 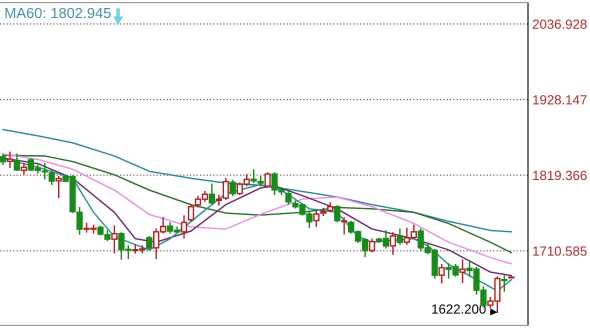 What do you see at coordinates (560, 99) in the screenshot?
I see `y-tick-label: 1928.147` at bounding box center [560, 99].